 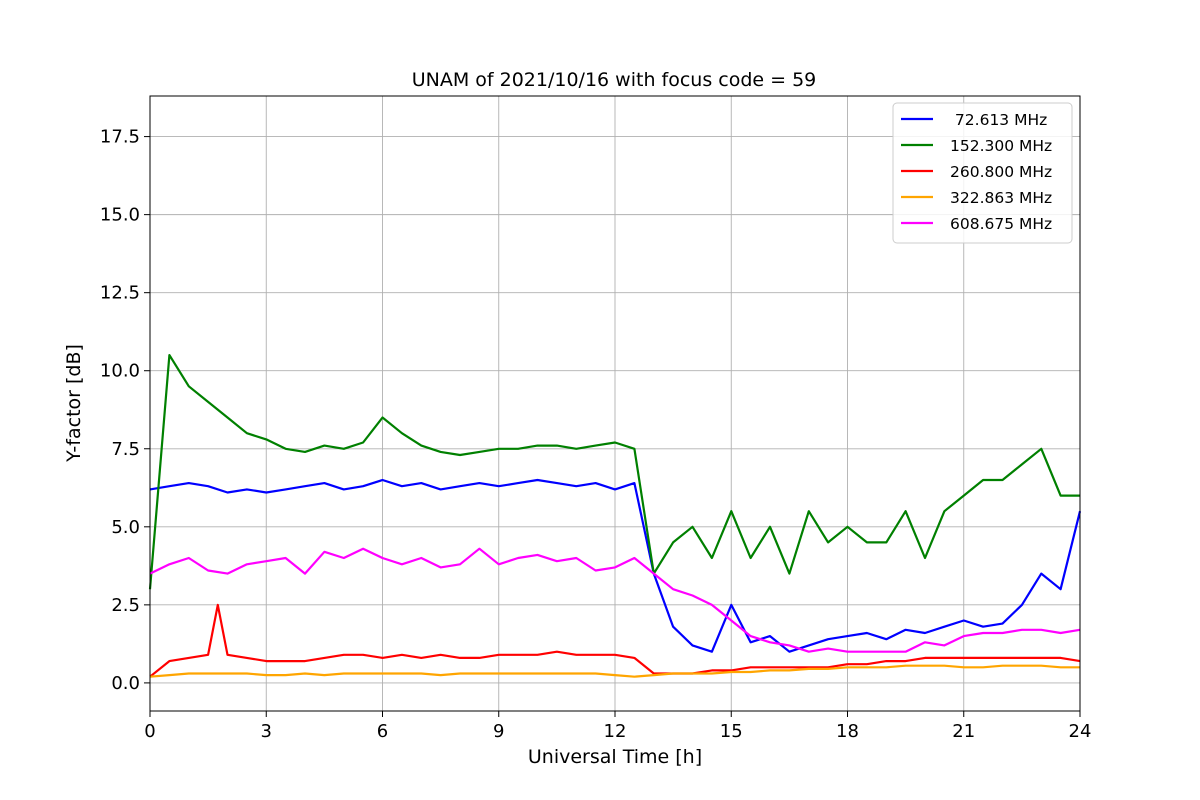 What do you see at coordinates (1001, 224) in the screenshot?
I see `legend-label: 608.675 MHz` at bounding box center [1001, 224].